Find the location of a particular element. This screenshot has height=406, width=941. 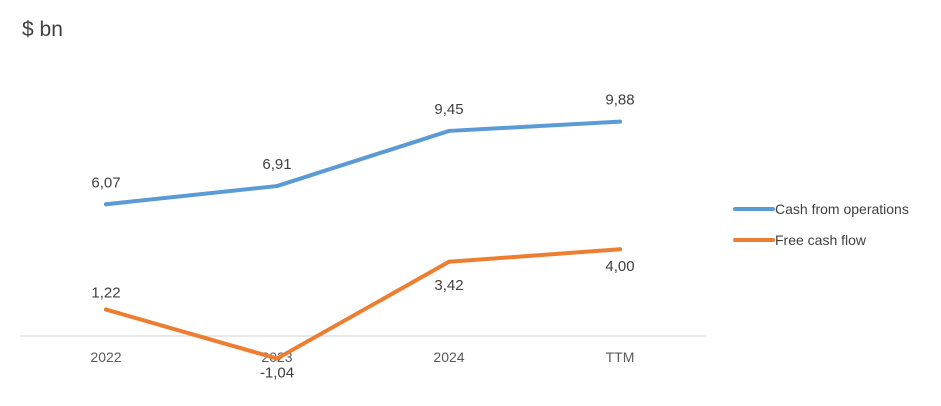

legend-label: Cash from operations is located at coordinates (842, 209).